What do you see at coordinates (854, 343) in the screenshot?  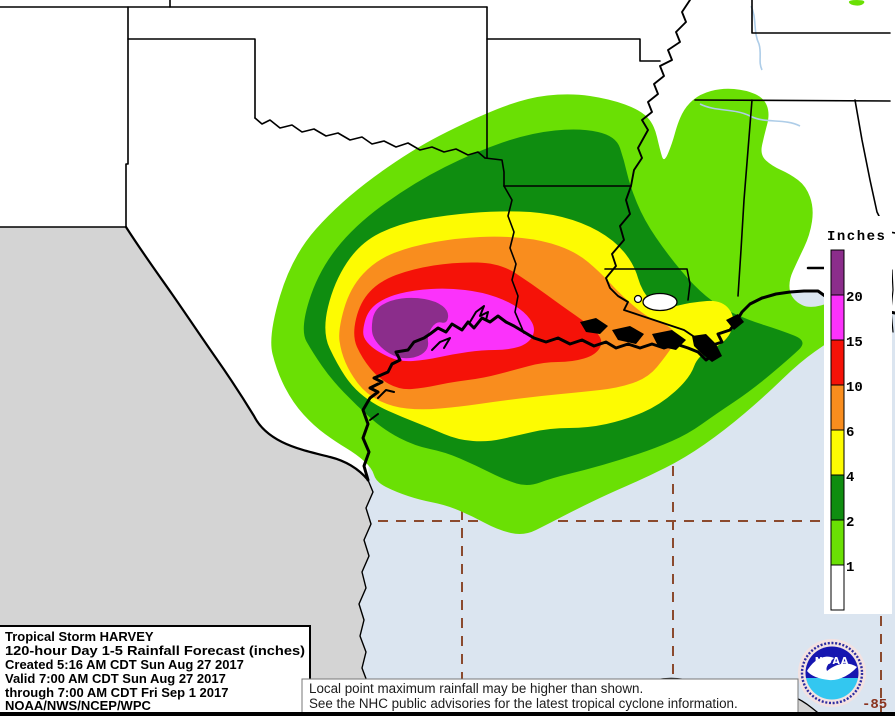 I see `legend-label-15: 15` at bounding box center [854, 343].